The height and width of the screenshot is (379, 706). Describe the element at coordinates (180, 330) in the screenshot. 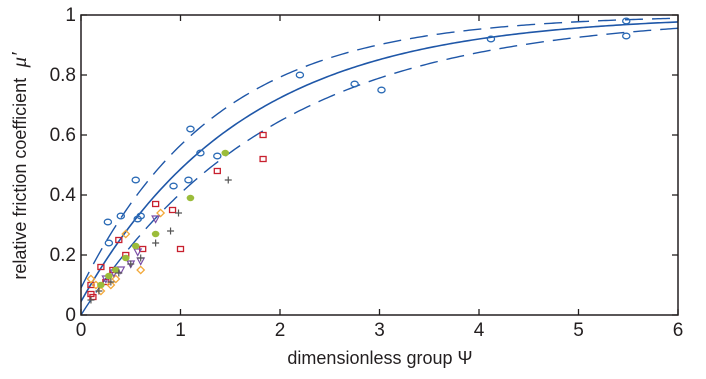

I see `x-tick-label: 1` at that location.